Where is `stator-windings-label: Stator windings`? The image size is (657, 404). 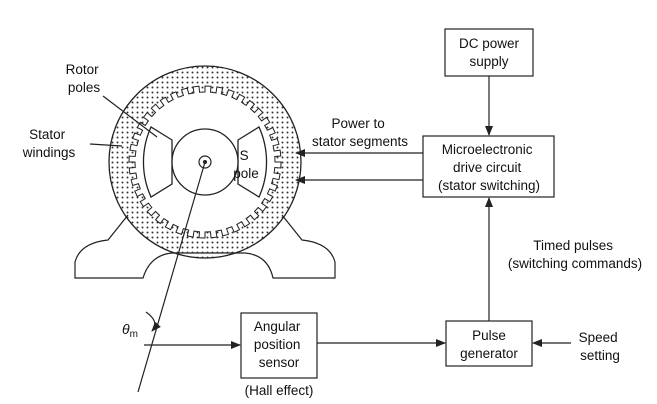 stator-windings-label: Stator windings is located at coordinates (49, 143).